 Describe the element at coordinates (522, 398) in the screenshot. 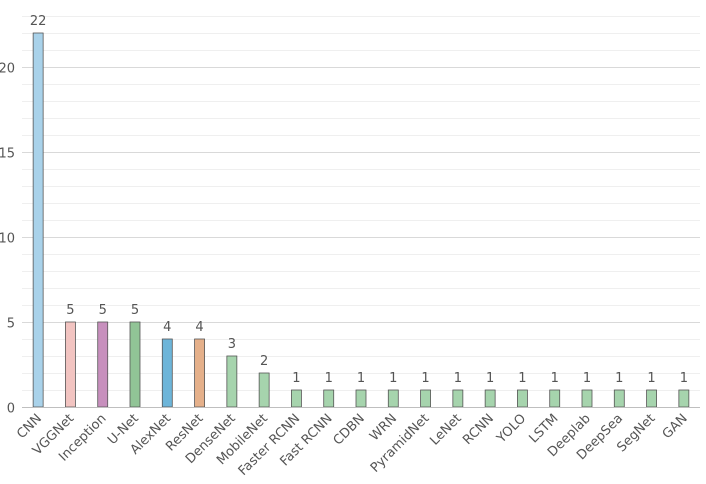

I see `bar-yolo` at that location.